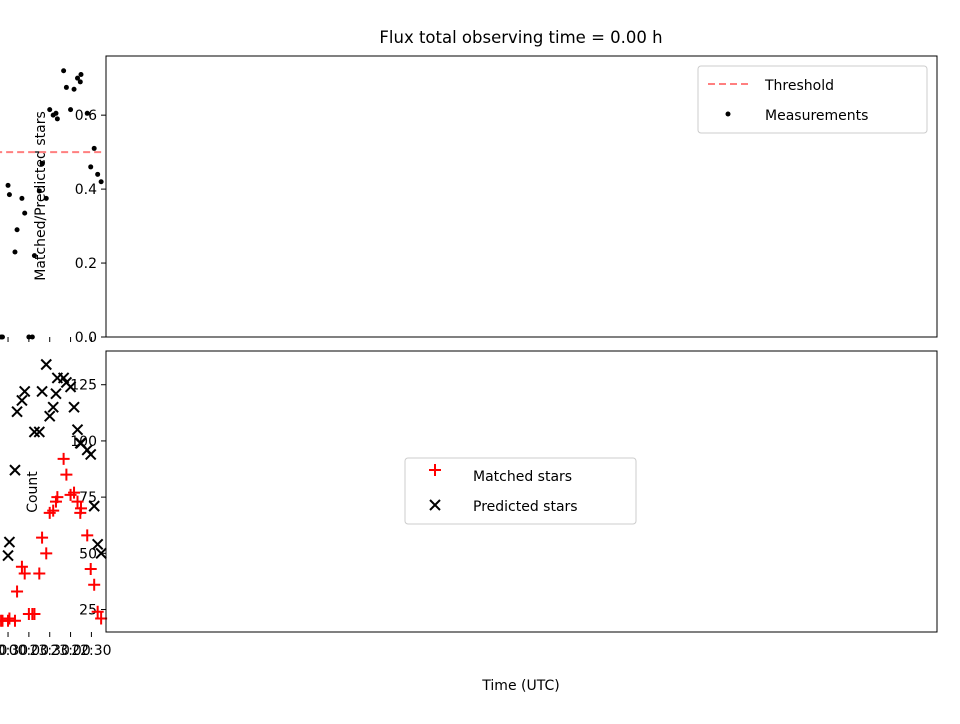 This screenshot has width=960, height=724. I want to click on threshold-legend-label: Threshold, so click(799, 86).